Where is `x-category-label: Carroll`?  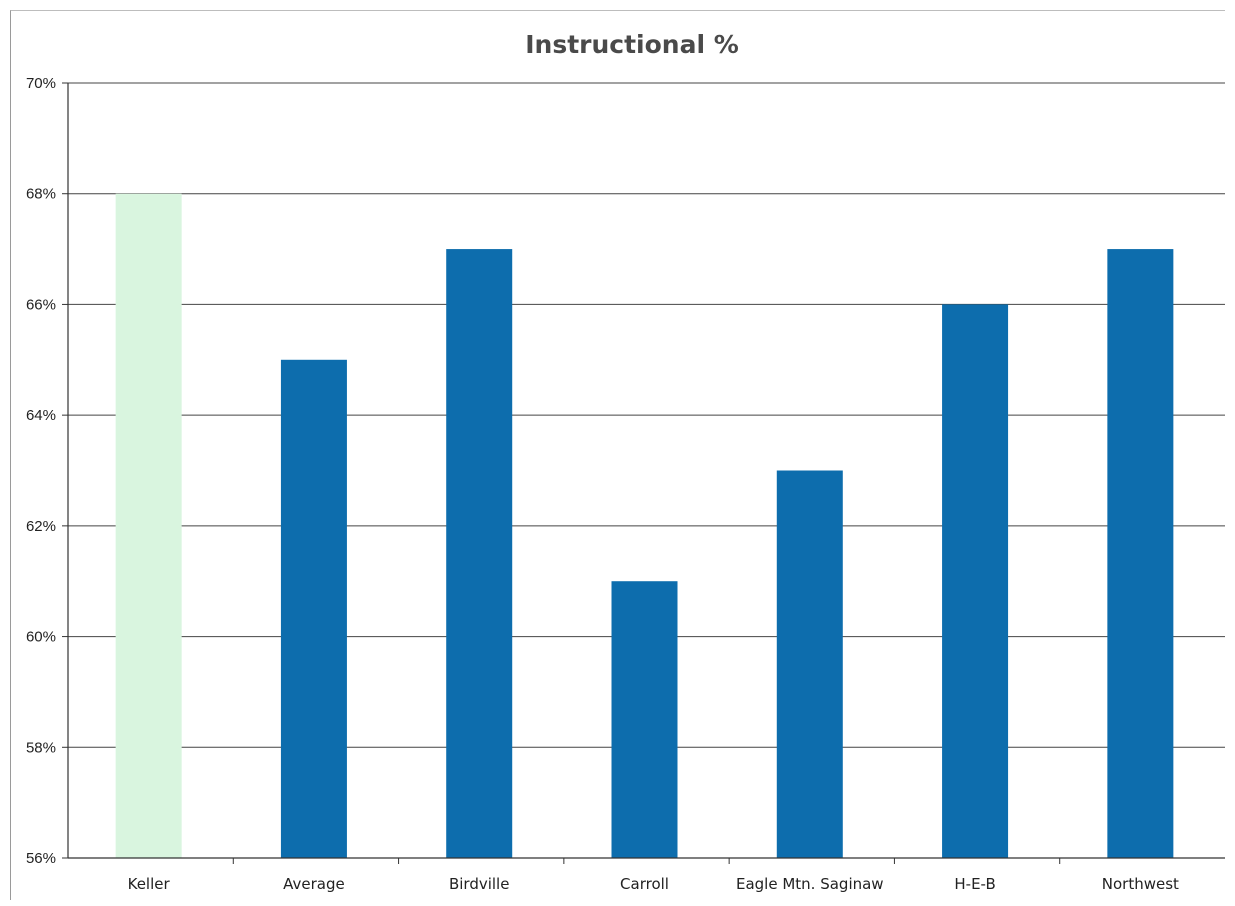
x-category-label: Carroll is located at coordinates (644, 884).